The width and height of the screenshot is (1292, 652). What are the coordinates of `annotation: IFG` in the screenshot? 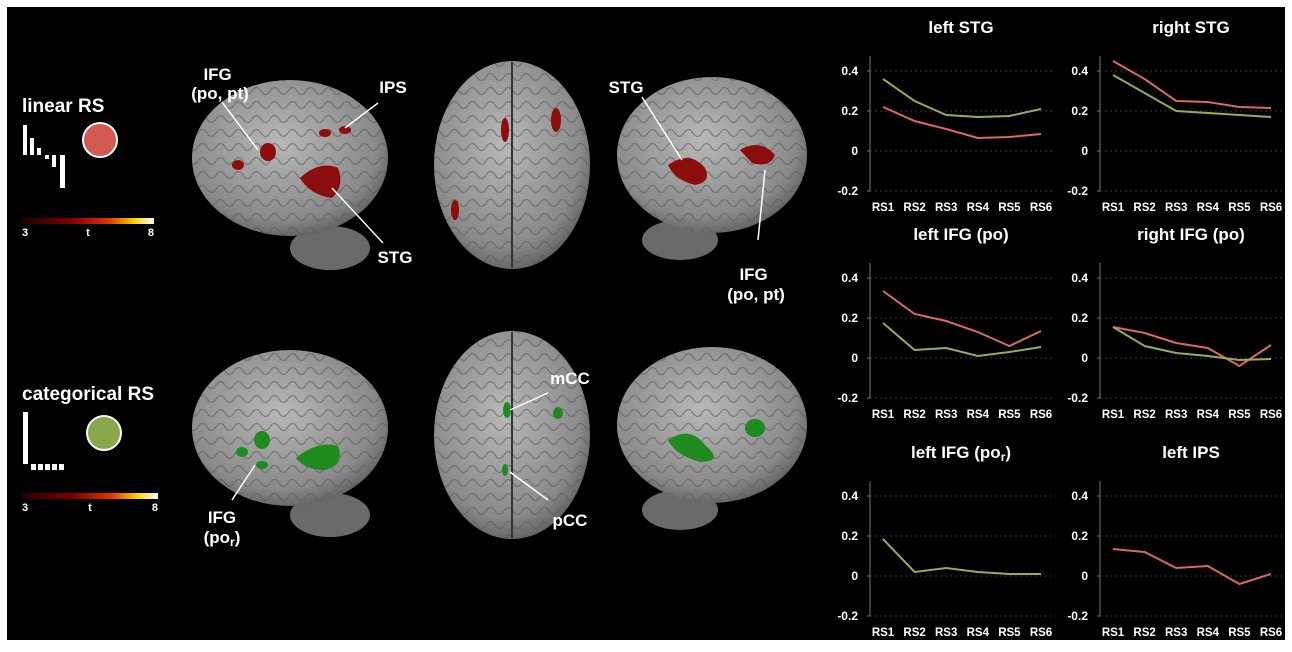 It's located at (222, 517).